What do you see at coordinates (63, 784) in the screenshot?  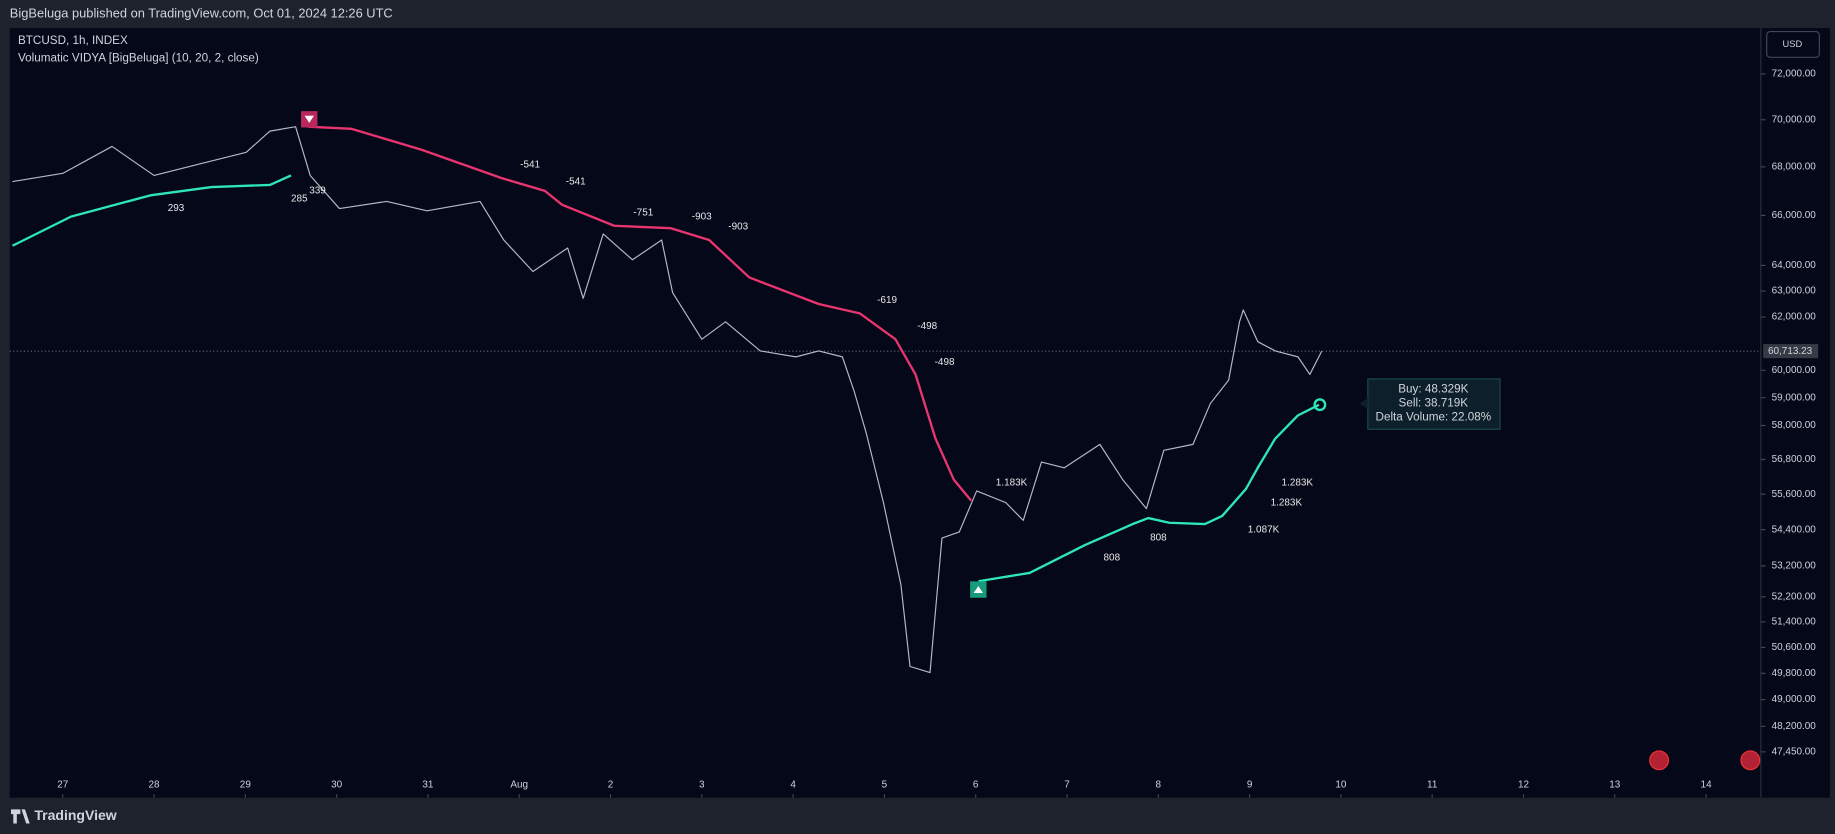 I see `x-tick-label: 27` at bounding box center [63, 784].